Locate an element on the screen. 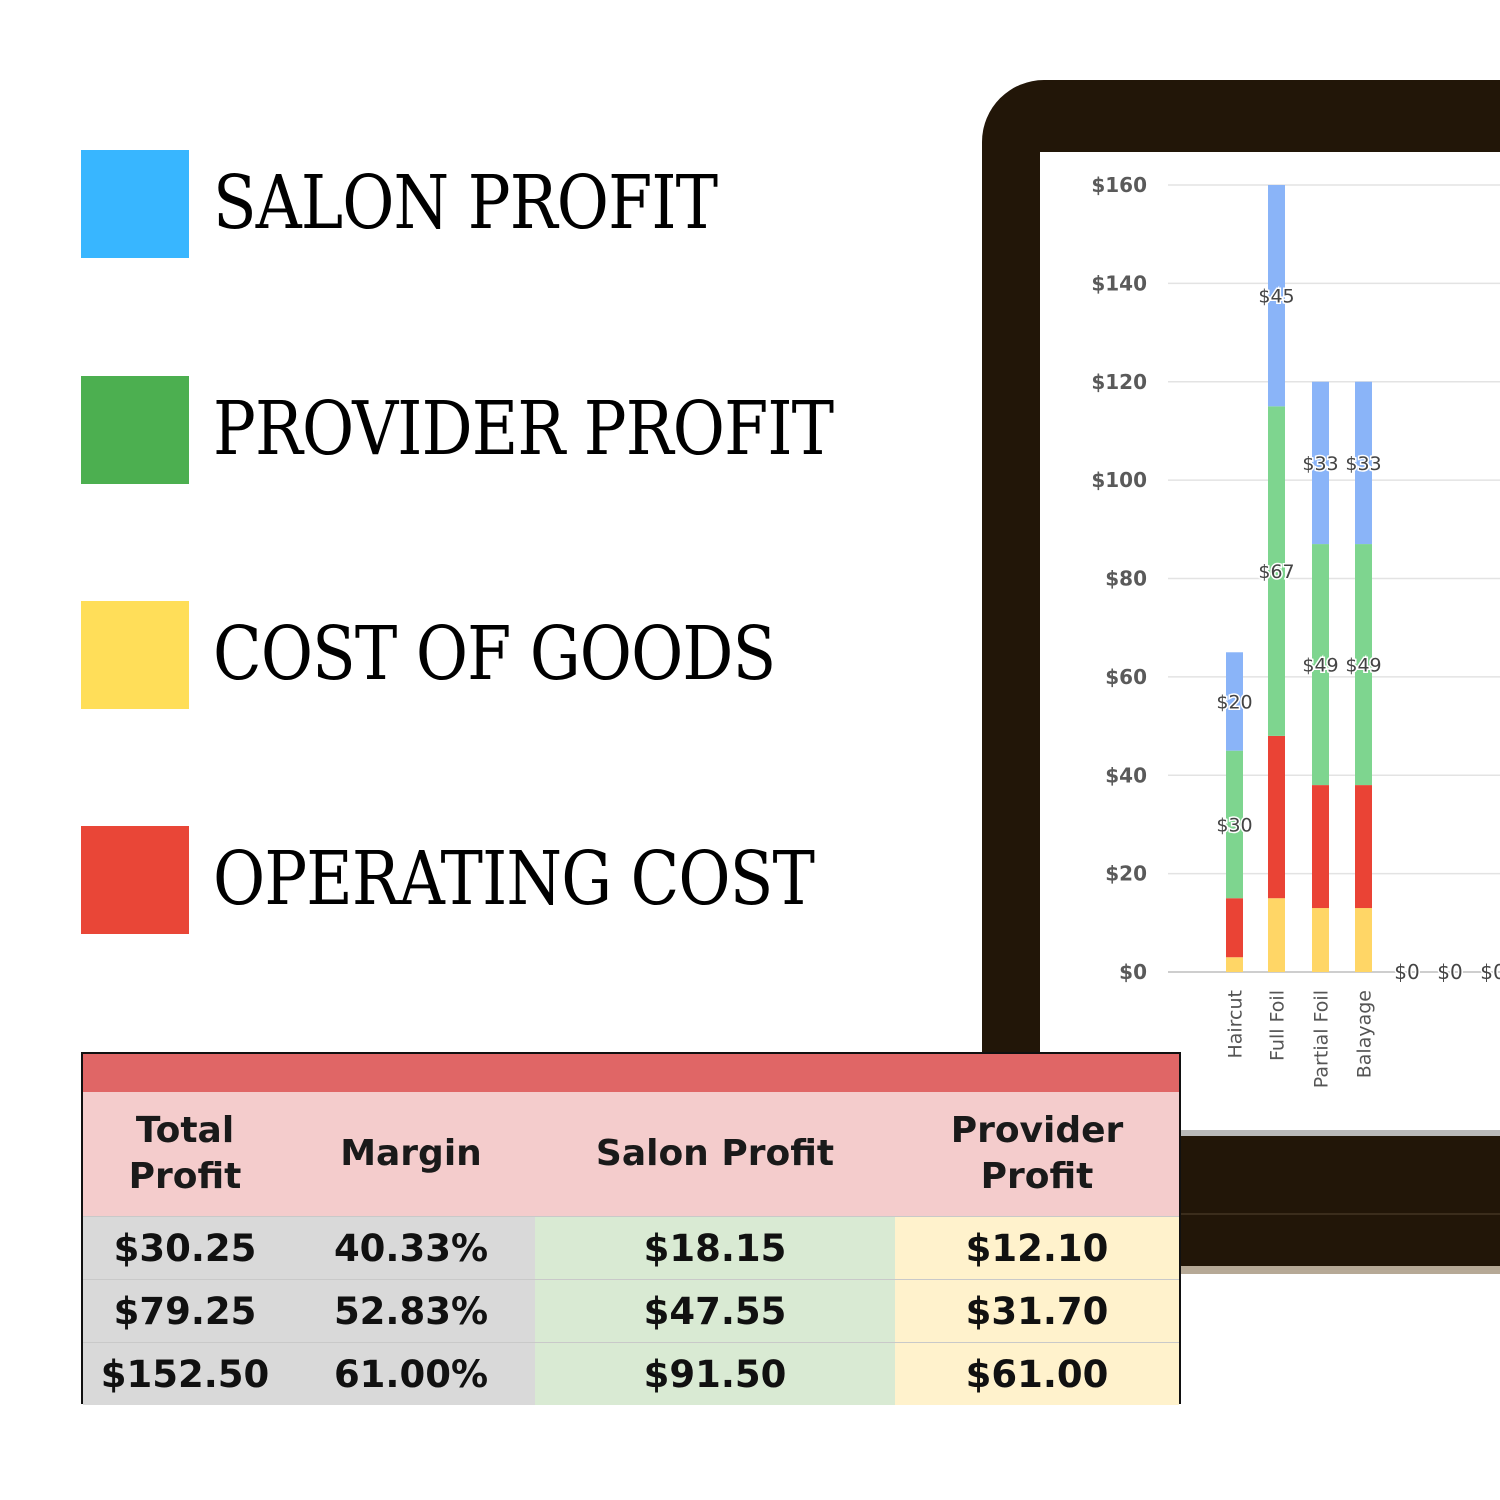  provider-profit-label: PROVIDER PROFIT is located at coordinates (523, 429).